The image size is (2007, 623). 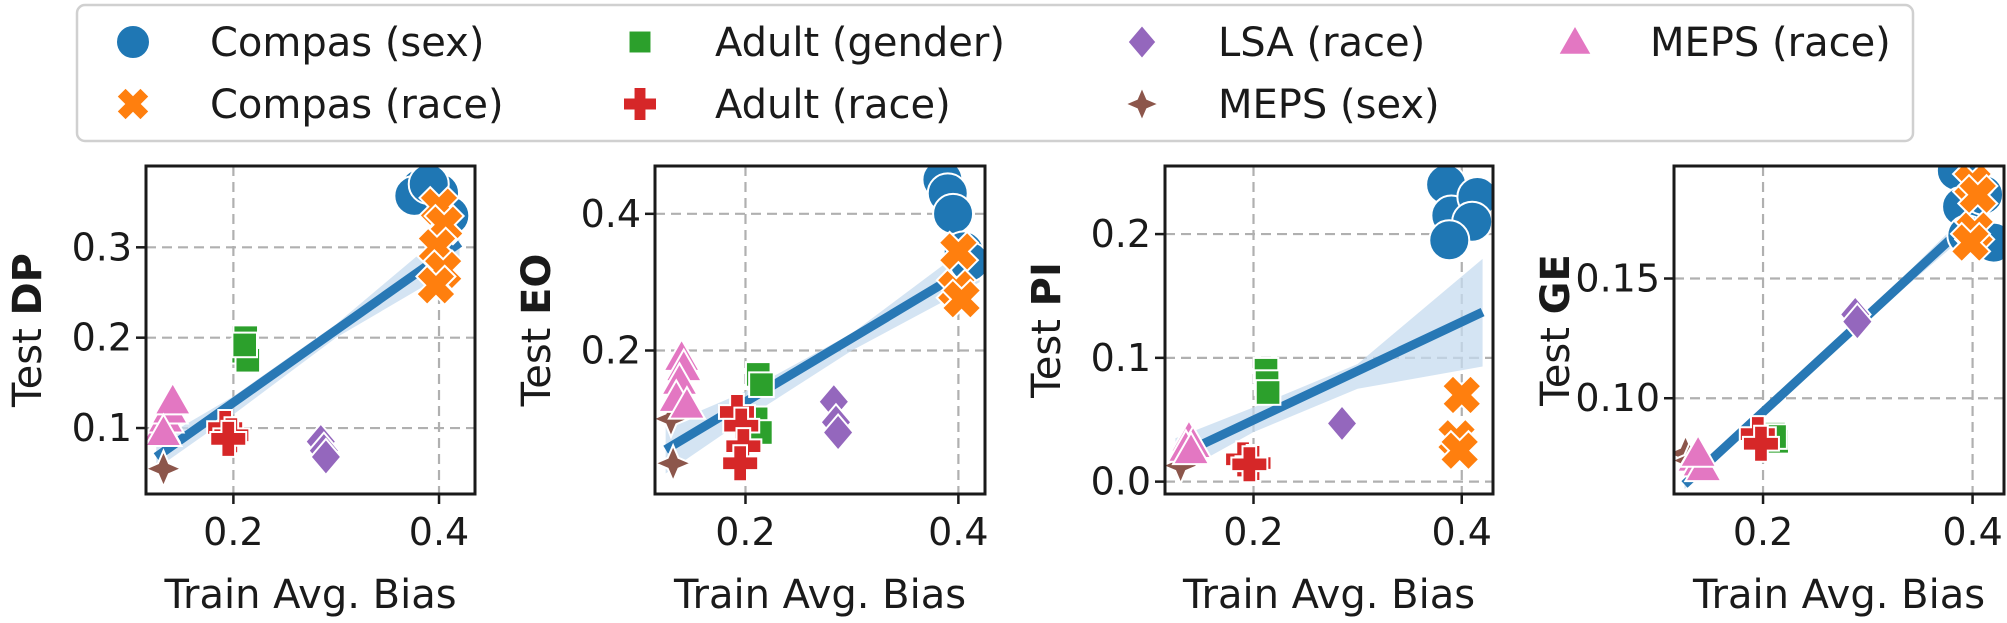 I want to click on square-marker-icon, so click(x=640, y=42).